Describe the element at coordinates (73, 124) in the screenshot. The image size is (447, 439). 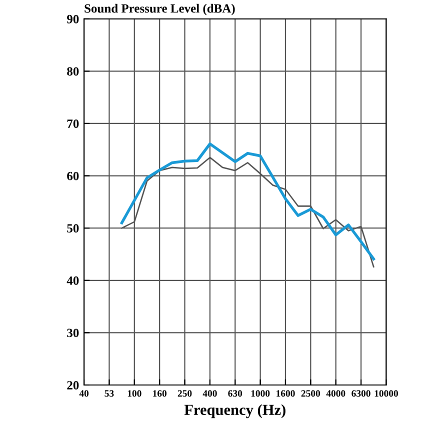
I see `y-tick-label: 70` at that location.